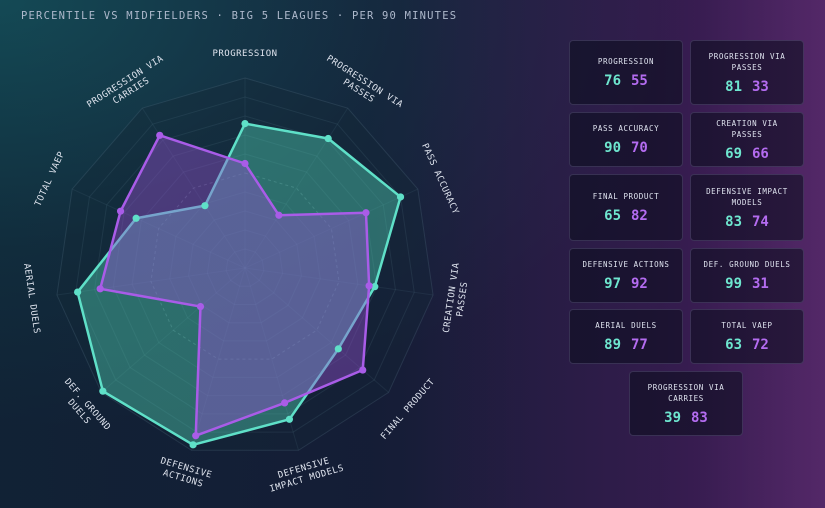 Image resolution: width=825 pixels, height=508 pixels. What do you see at coordinates (626, 196) in the screenshot?
I see `stat-card-label: FINAL PRODUCT` at bounding box center [626, 196].